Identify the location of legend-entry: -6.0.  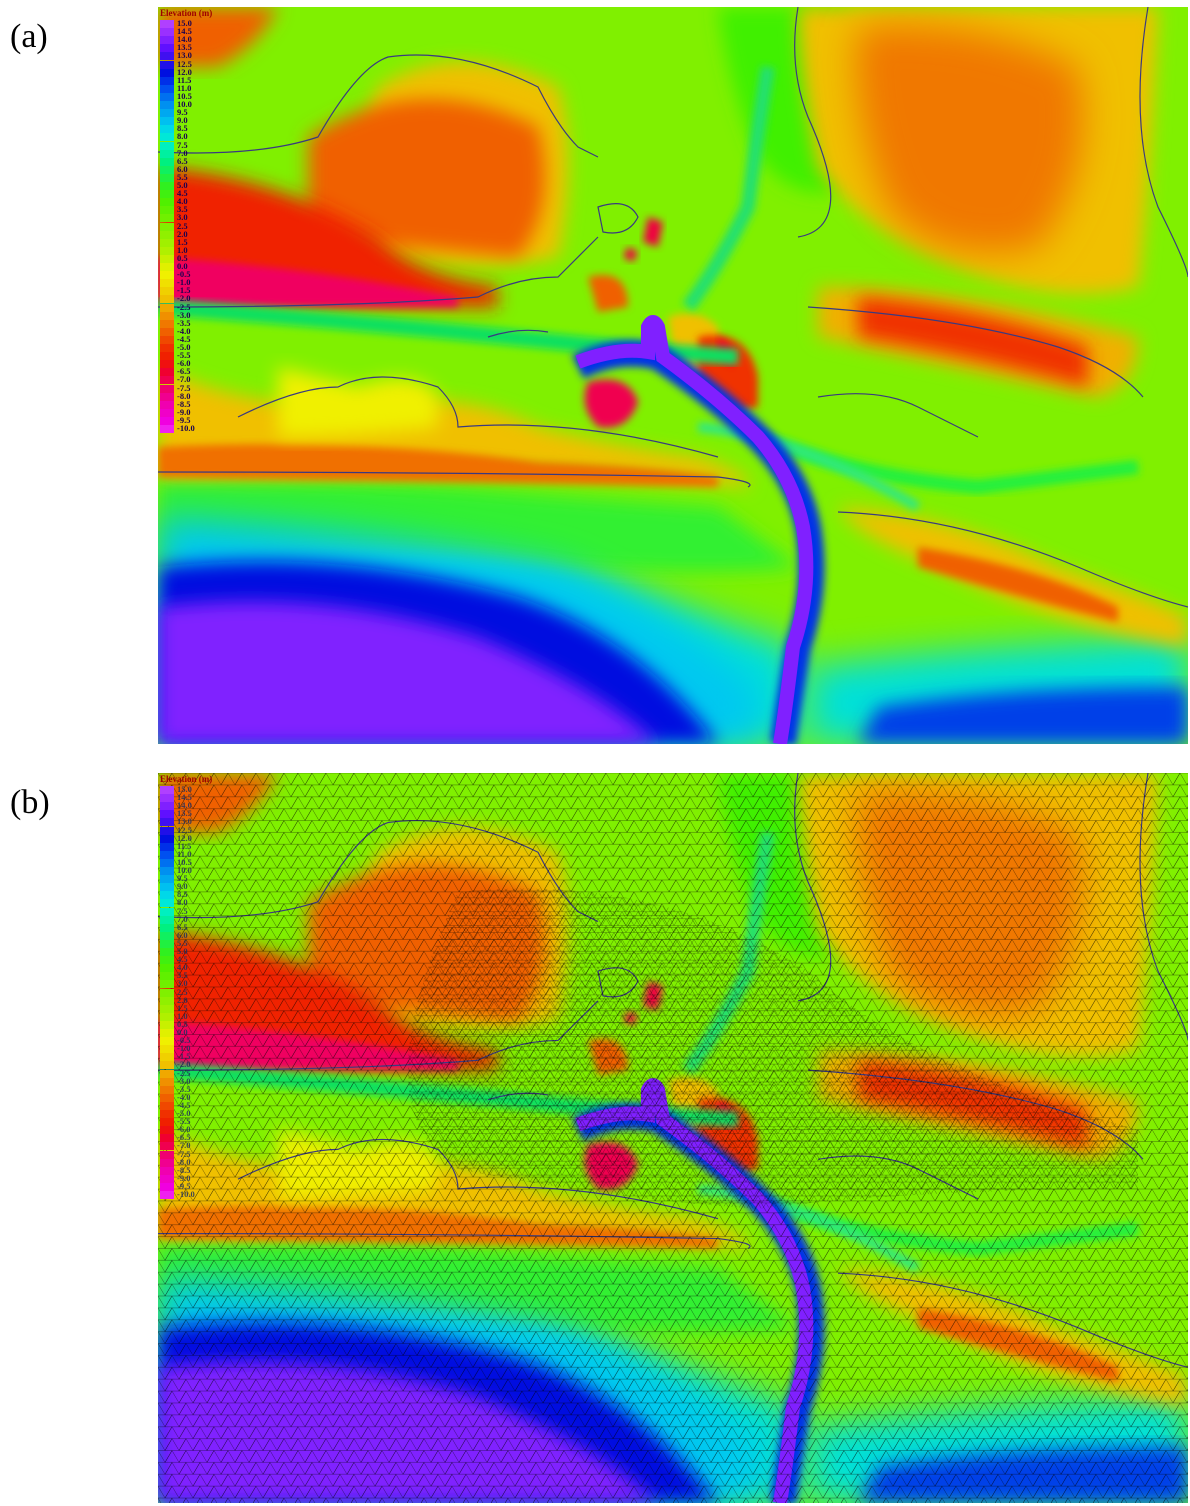
(190, 363).